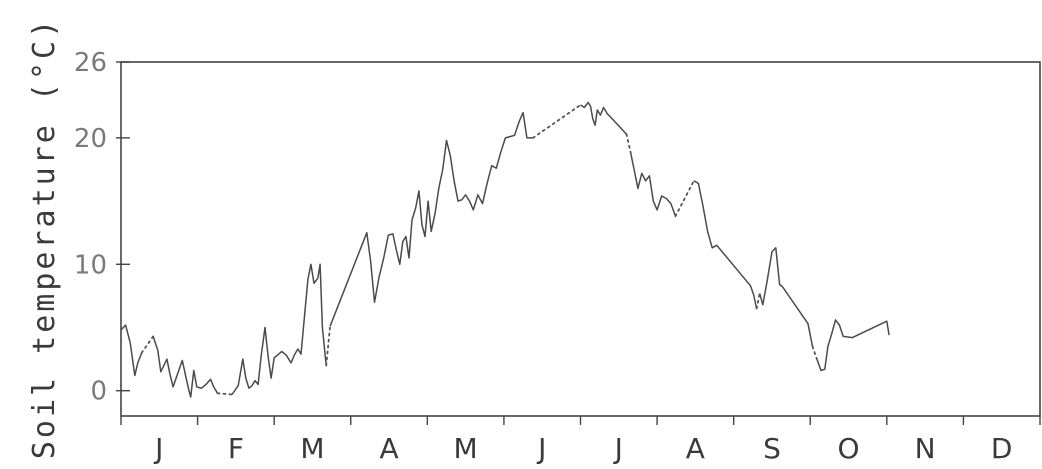 Image resolution: width=1042 pixels, height=469 pixels. I want to click on month-label: O, so click(849, 448).